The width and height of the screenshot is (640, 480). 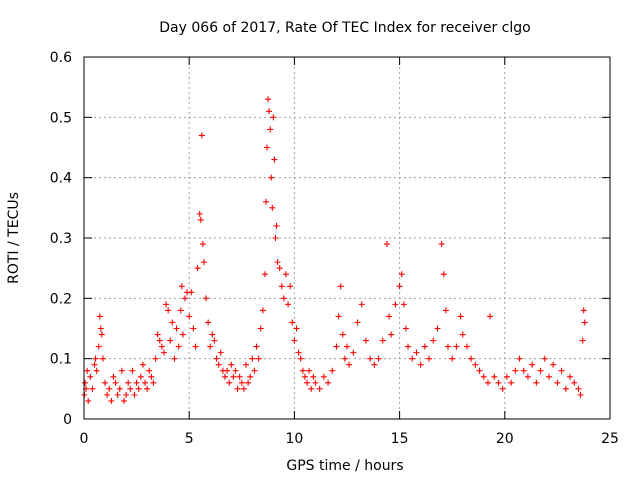 I want to click on x-tick-label: 10, so click(x=294, y=439).